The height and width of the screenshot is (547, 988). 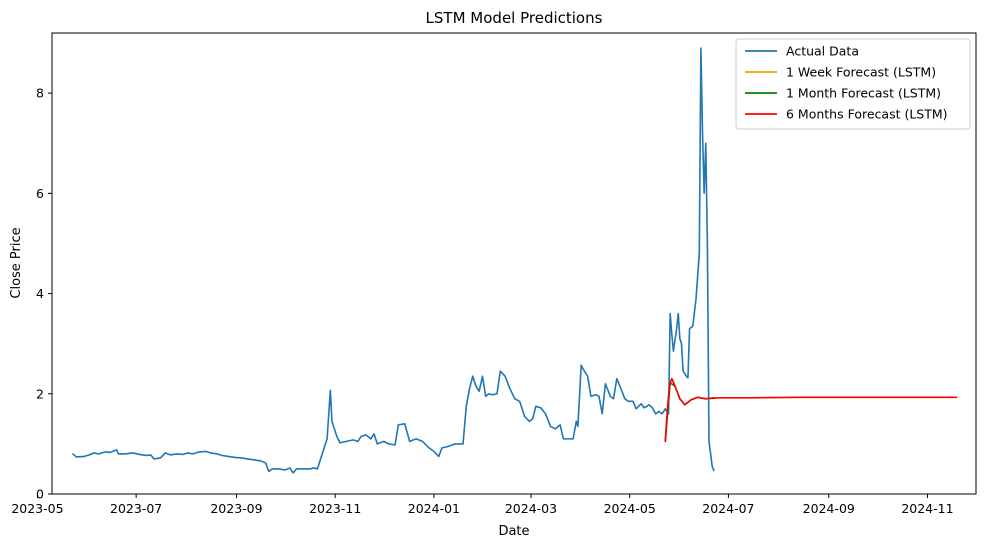 What do you see at coordinates (513, 531) in the screenshot?
I see `x-axis-label: Date` at bounding box center [513, 531].